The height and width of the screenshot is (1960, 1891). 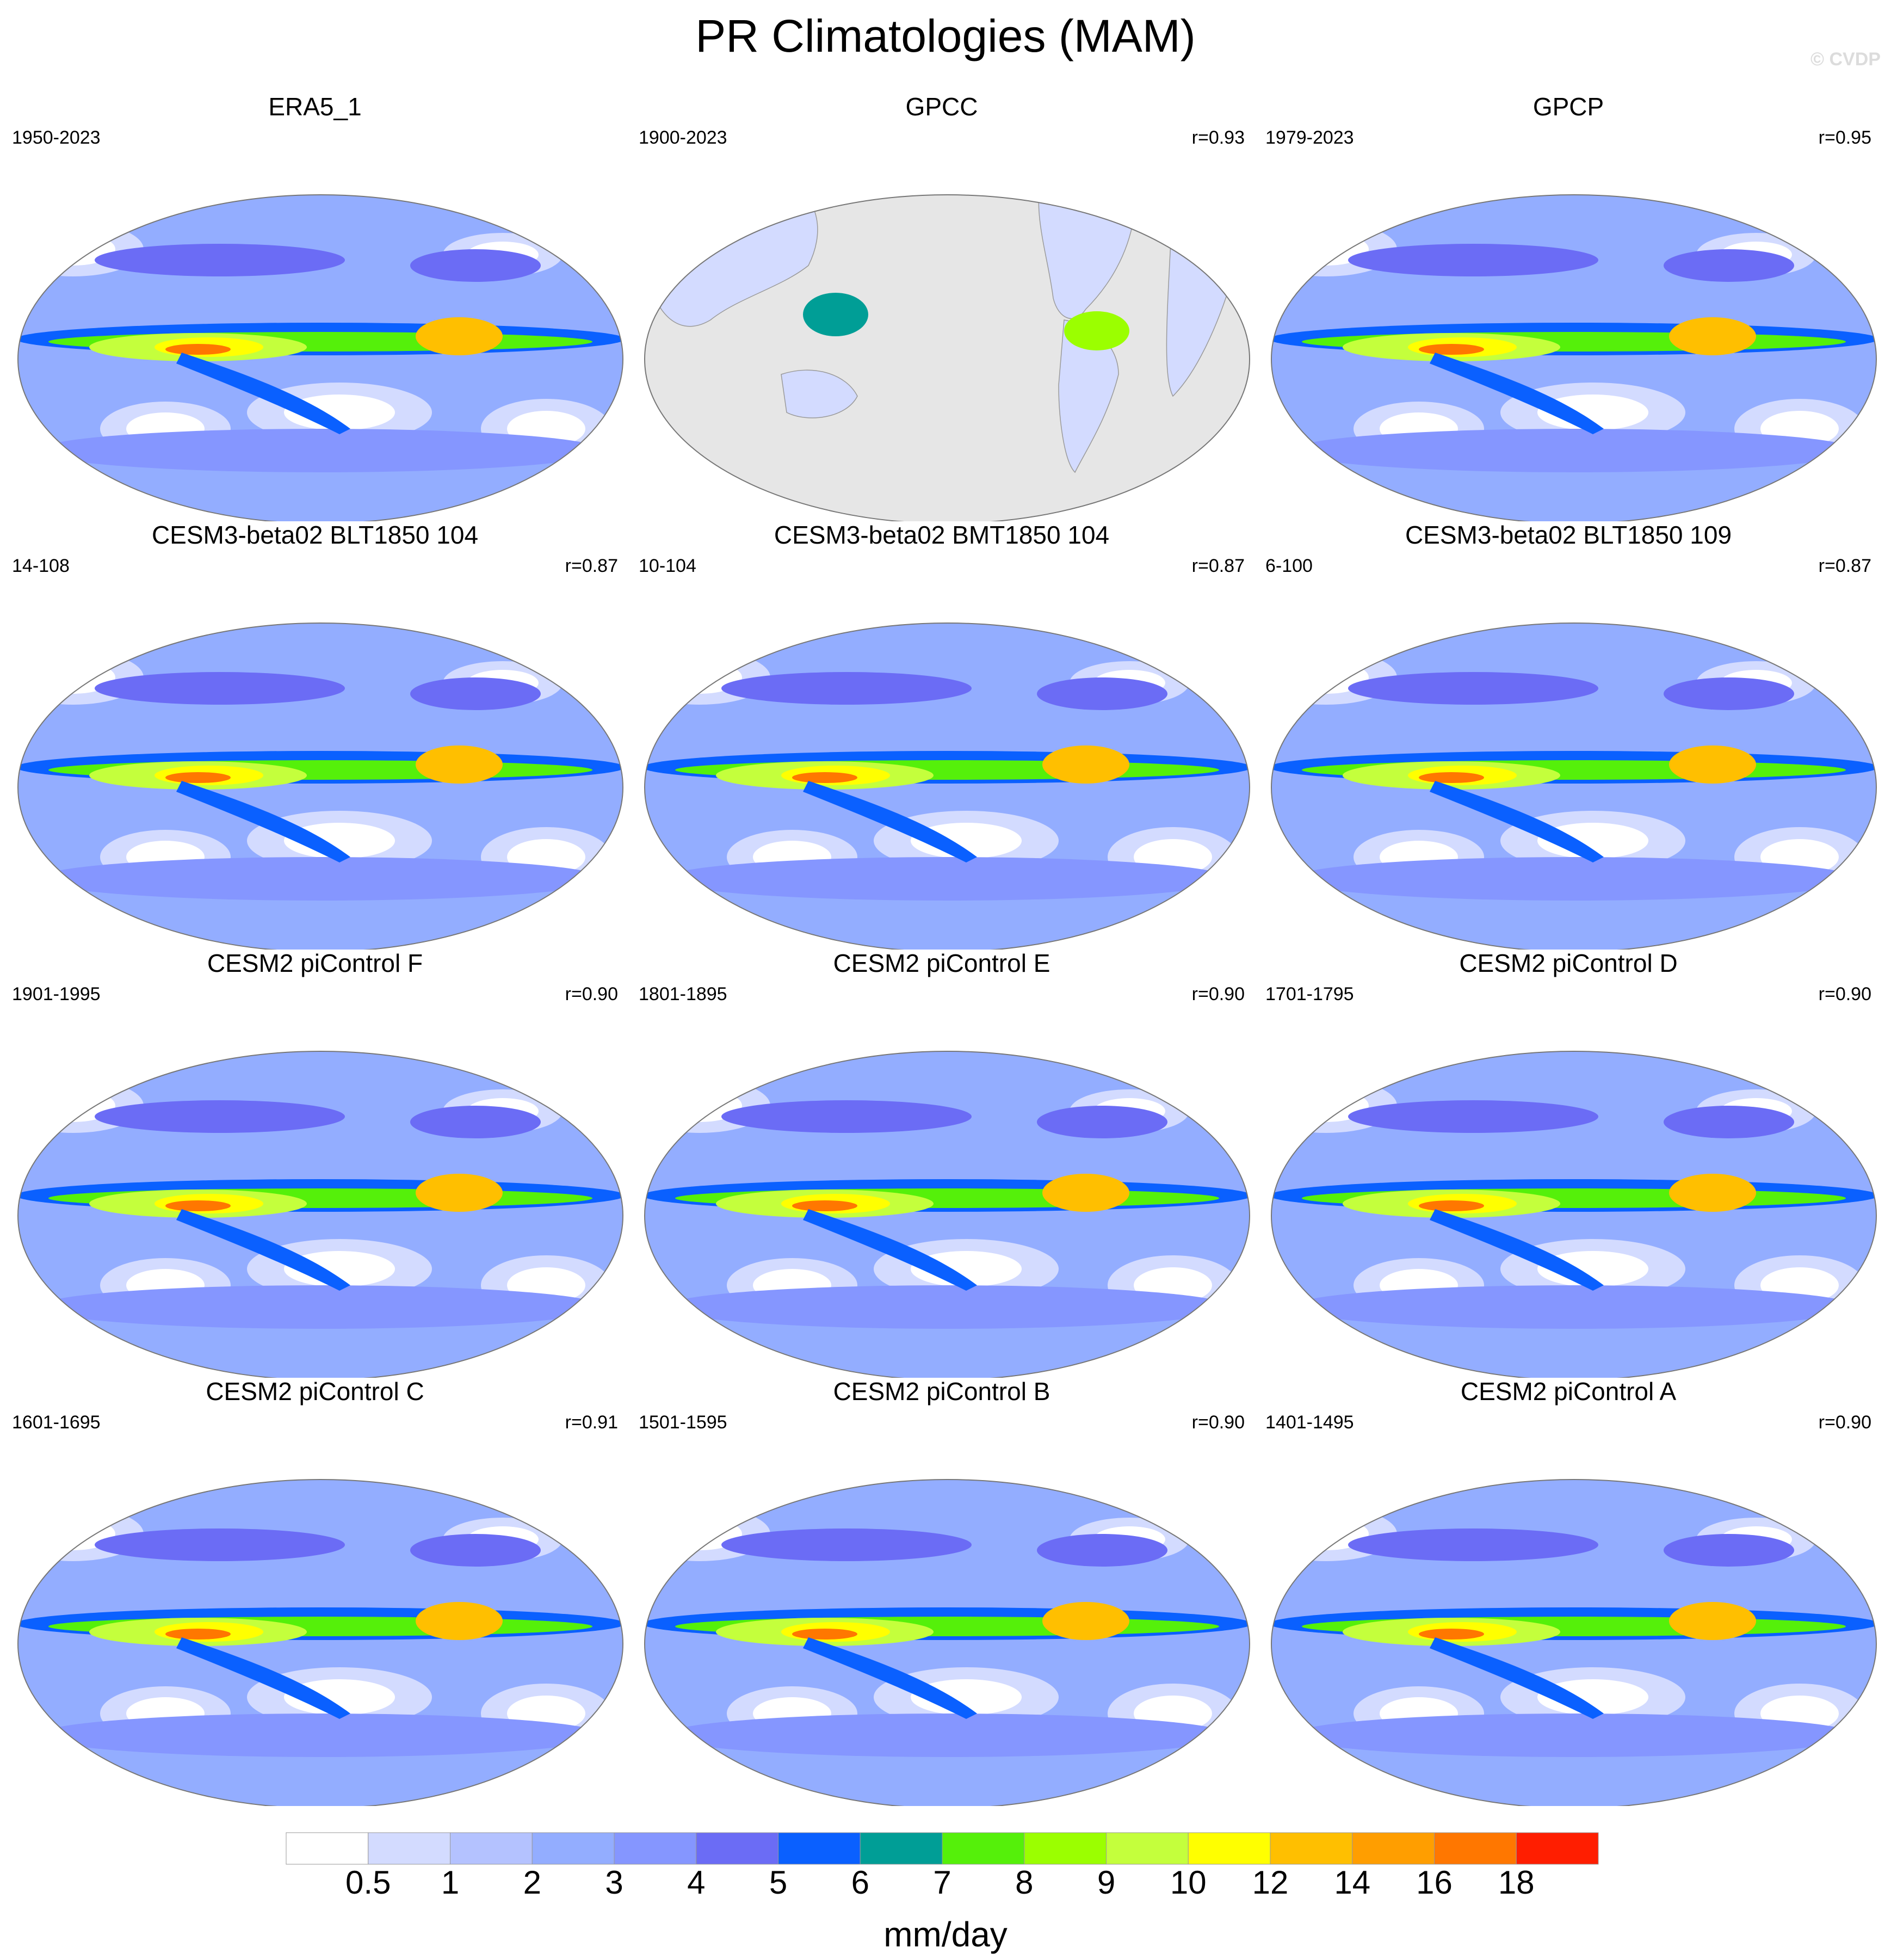 I want to click on panel-years: 1801-1895, so click(x=683, y=994).